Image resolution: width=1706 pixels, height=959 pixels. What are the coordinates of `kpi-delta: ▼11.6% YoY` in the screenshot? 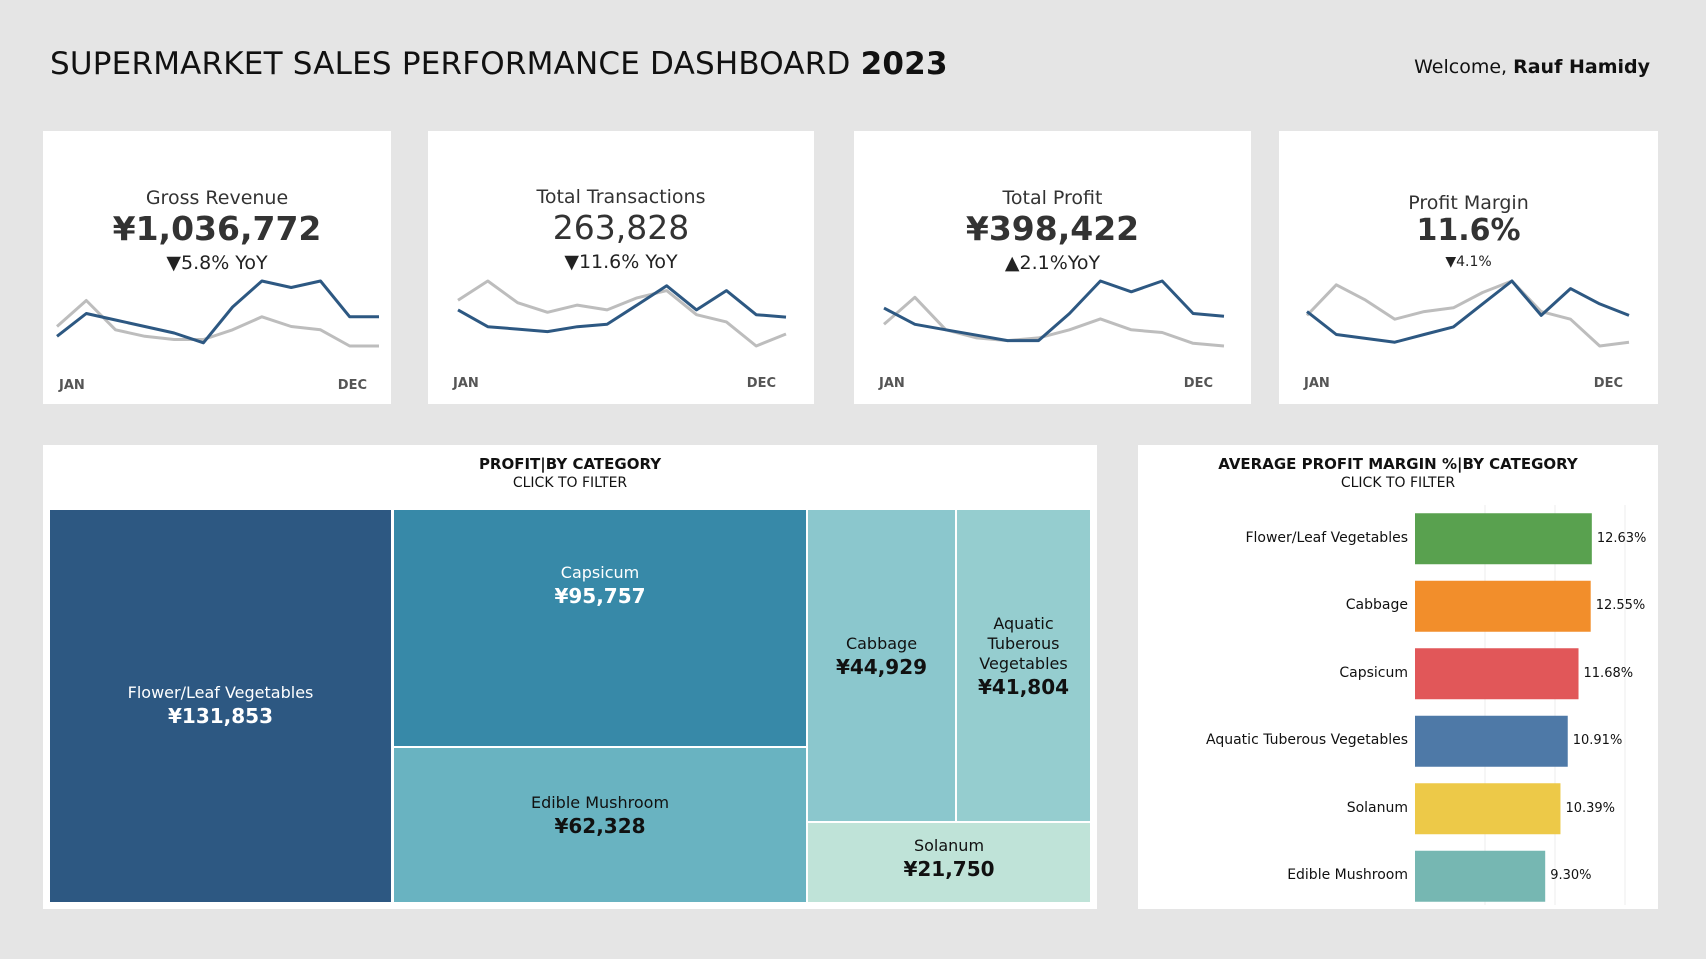 It's located at (621, 262).